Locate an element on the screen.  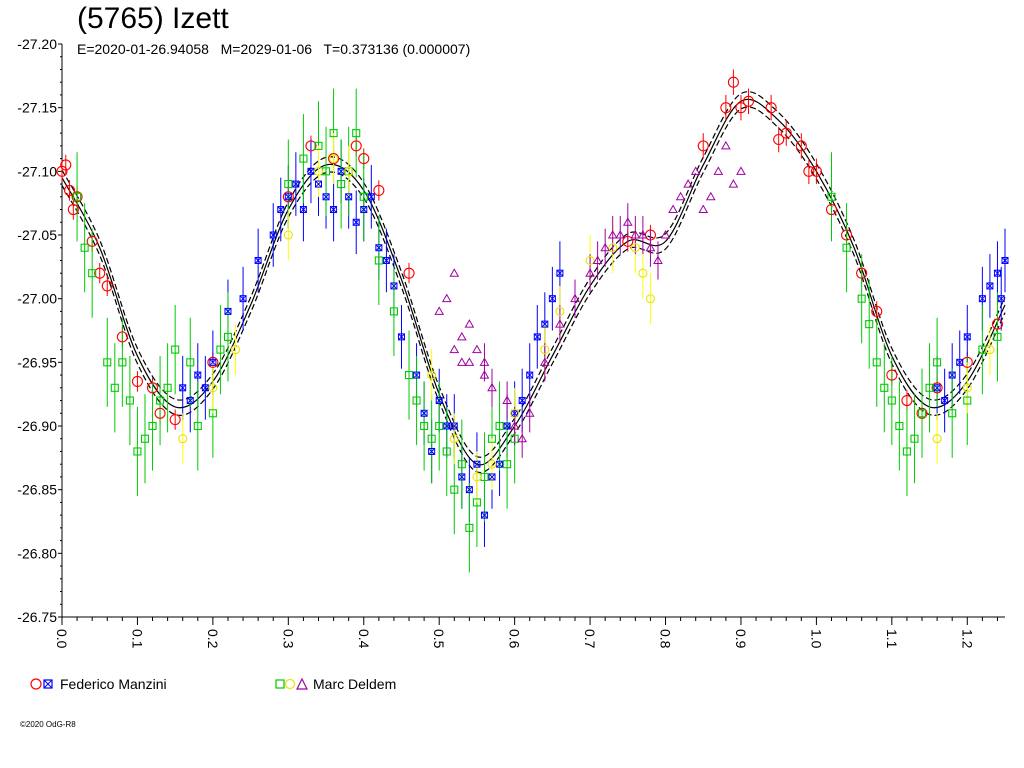
legend-marc: Marc Deldem is located at coordinates (335, 684).